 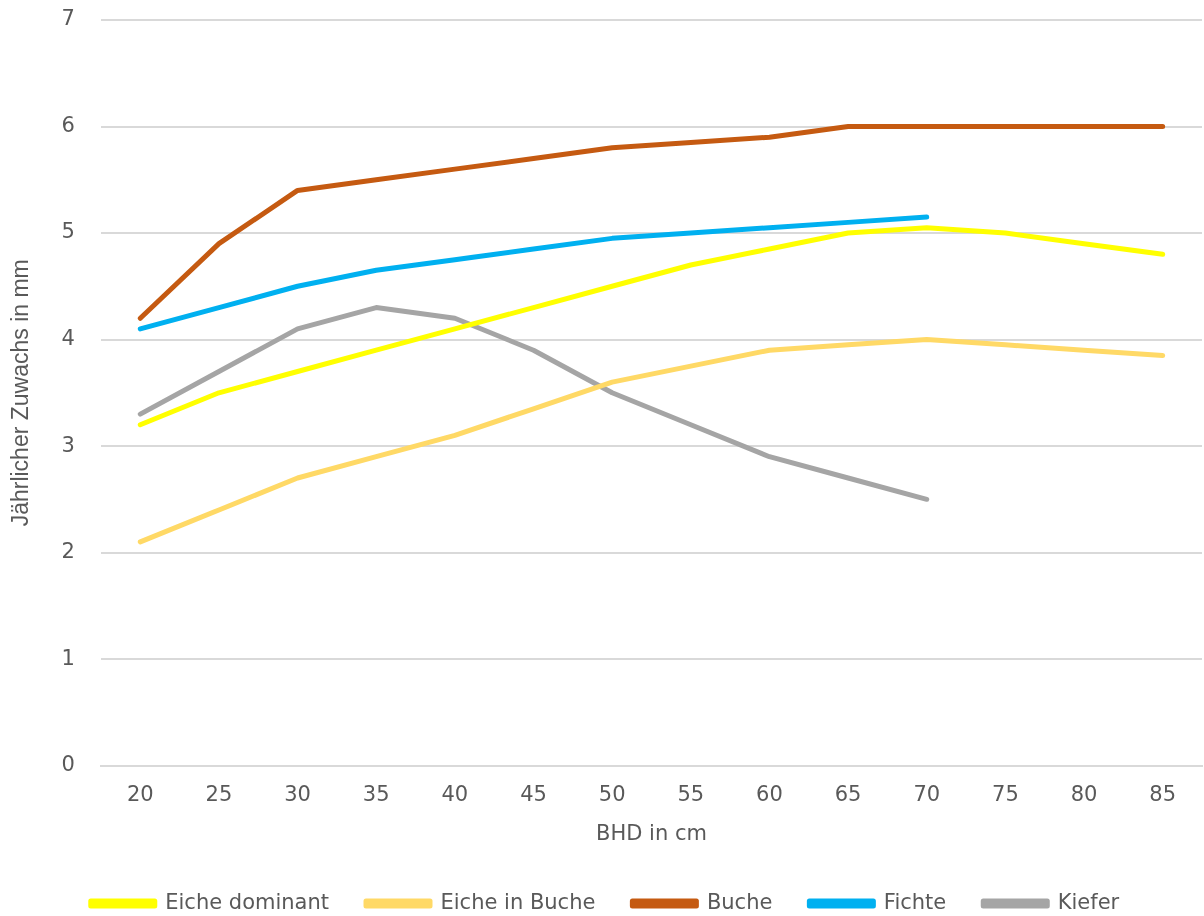 I want to click on y-tick-label: 2, so click(x=68, y=551).